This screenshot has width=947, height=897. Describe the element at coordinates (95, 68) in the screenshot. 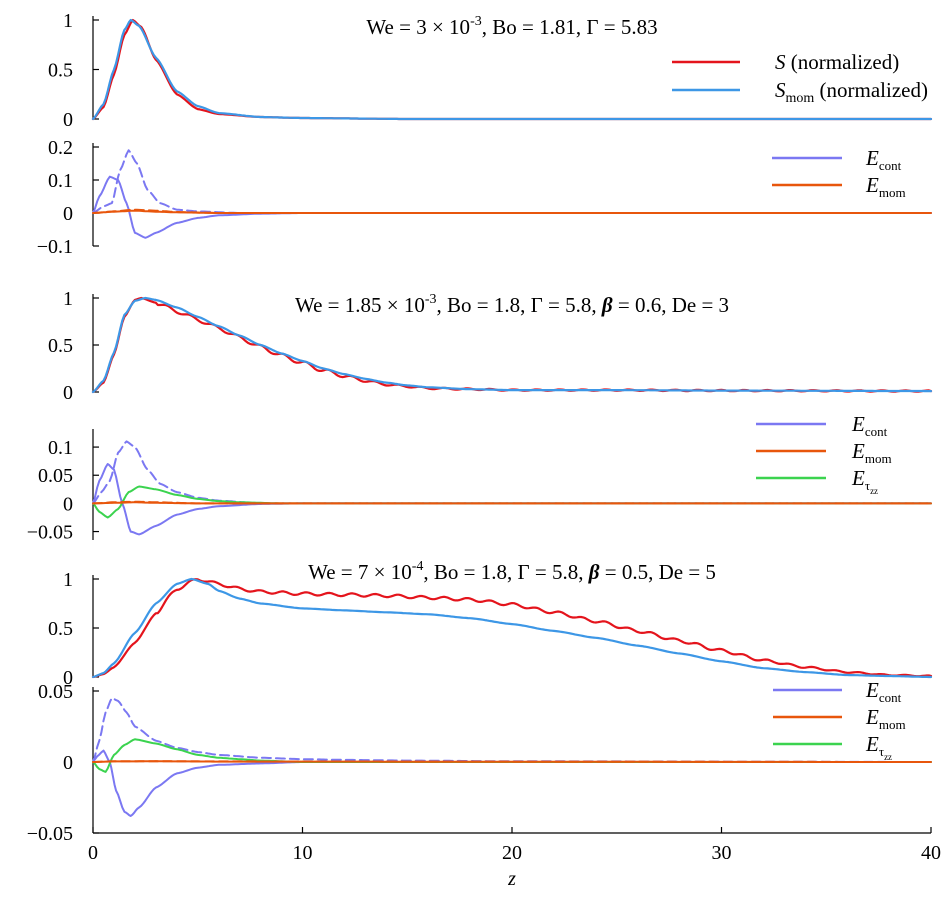

I see `panel-p1` at that location.